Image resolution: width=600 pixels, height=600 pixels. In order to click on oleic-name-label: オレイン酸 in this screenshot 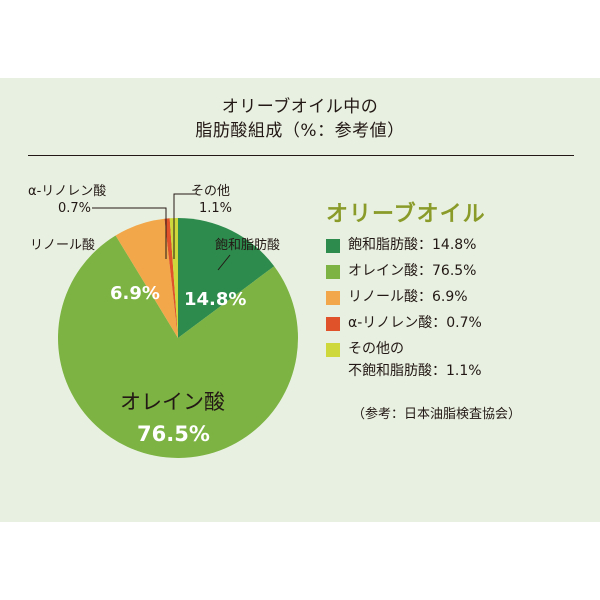, I will do `click(172, 402)`.